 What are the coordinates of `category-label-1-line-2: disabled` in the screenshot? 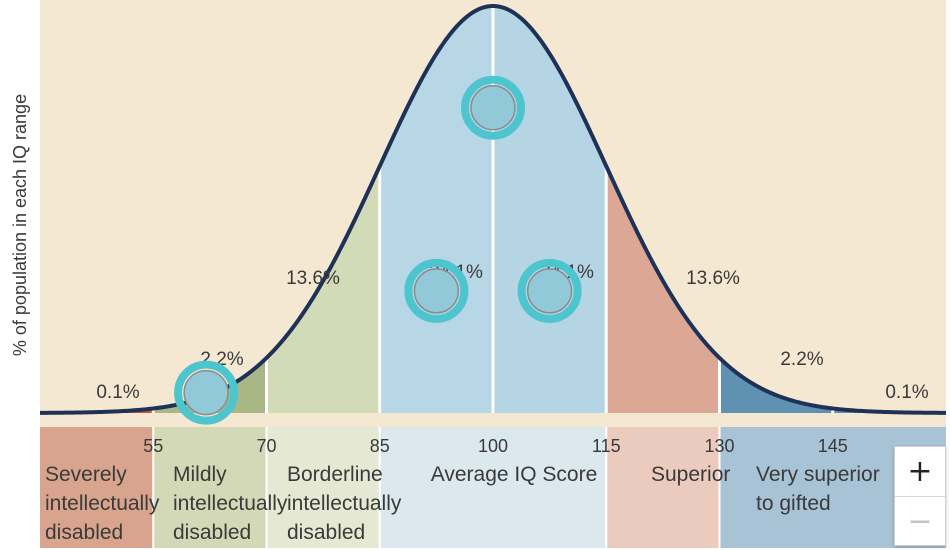 It's located at (212, 532).